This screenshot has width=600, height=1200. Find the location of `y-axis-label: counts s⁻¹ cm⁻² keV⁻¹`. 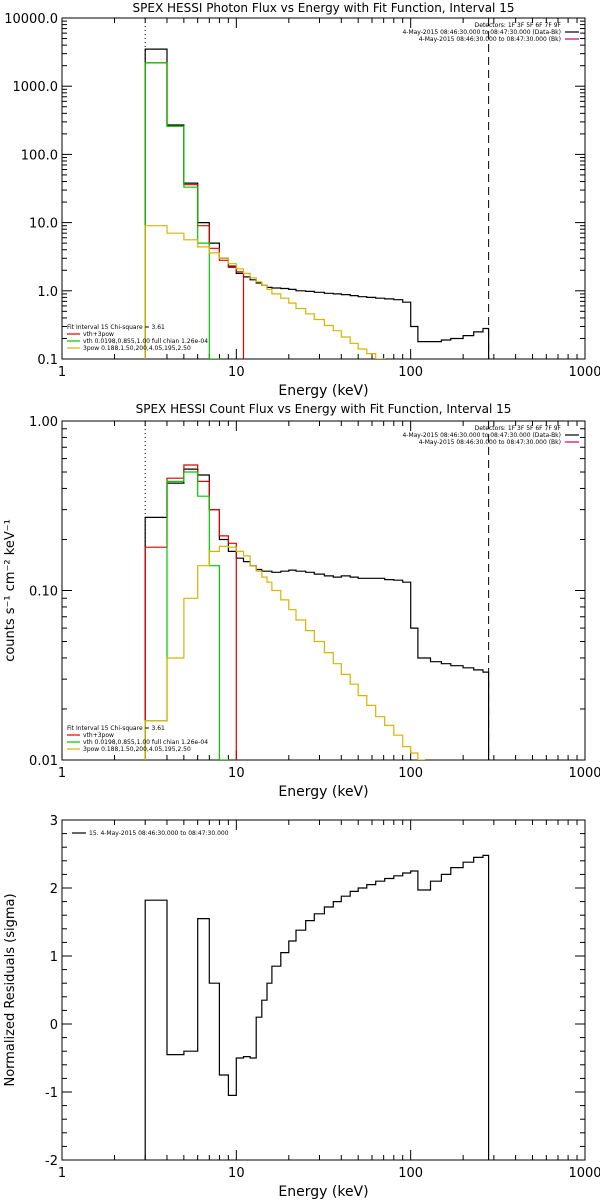

y-axis-label: counts s⁻¹ cm⁻² keV⁻¹ is located at coordinates (10, 590).